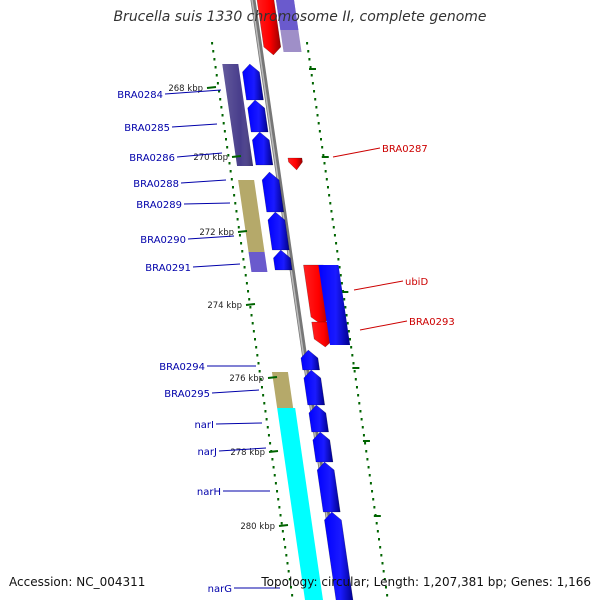 Image resolution: width=600 pixels, height=600 pixels. What do you see at coordinates (168, 268) in the screenshot?
I see `forward-gene-label: BRA0291` at bounding box center [168, 268].